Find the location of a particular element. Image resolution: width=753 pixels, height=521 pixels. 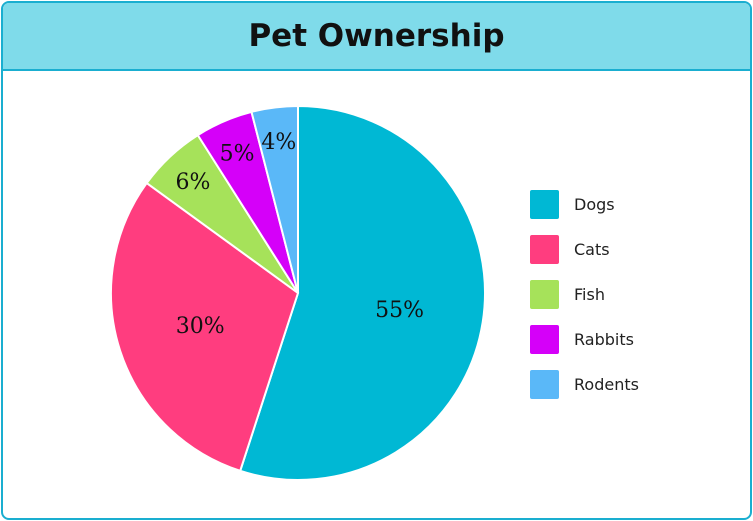

slice-label-cats: 30% is located at coordinates (200, 326).